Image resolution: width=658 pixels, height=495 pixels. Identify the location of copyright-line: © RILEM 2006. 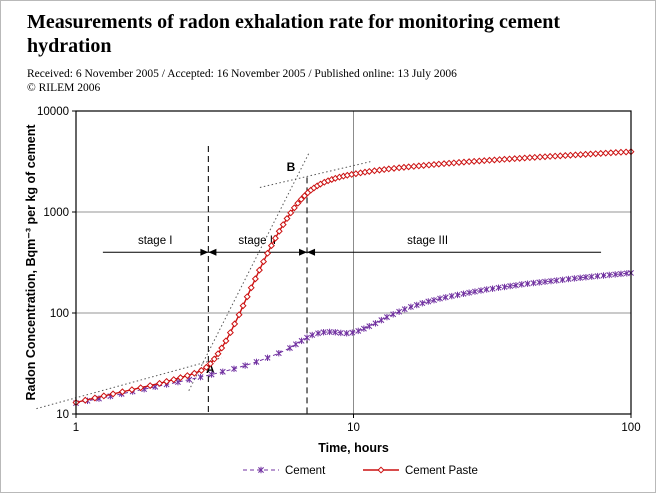
(64, 87).